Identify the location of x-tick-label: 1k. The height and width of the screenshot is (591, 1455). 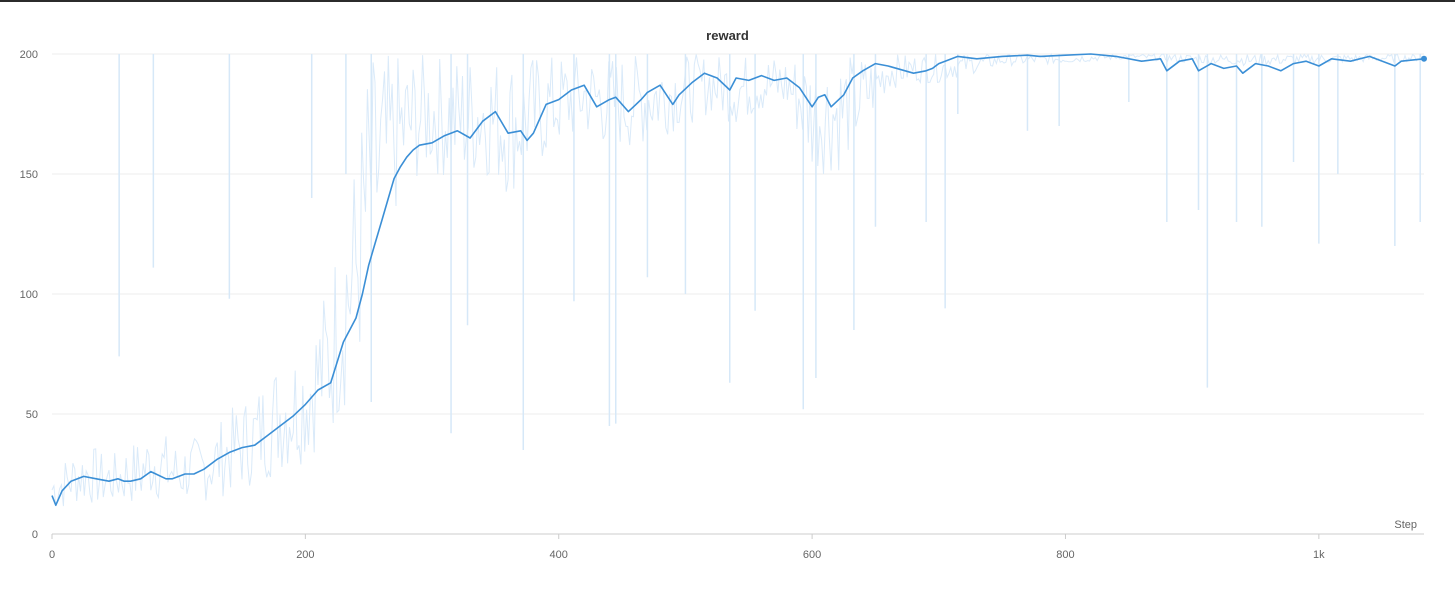
(1319, 555).